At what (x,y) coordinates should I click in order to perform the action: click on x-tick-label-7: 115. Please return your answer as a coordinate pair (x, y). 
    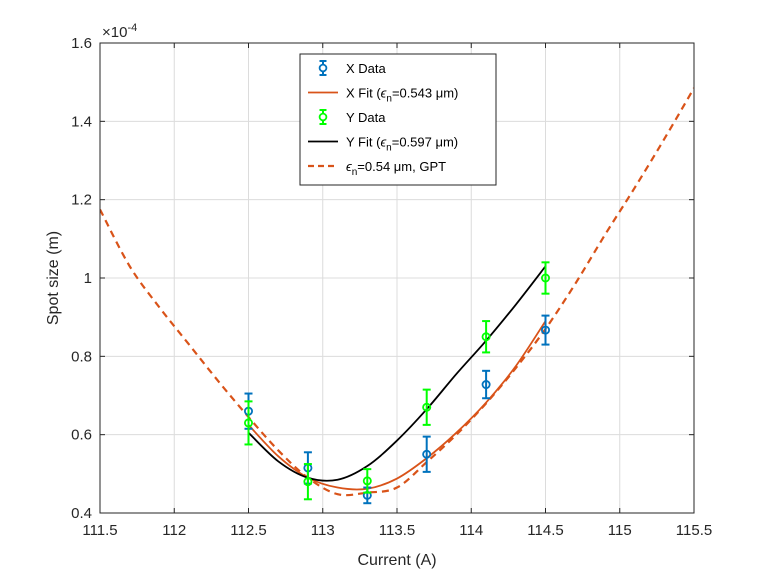
    Looking at the image, I should click on (620, 530).